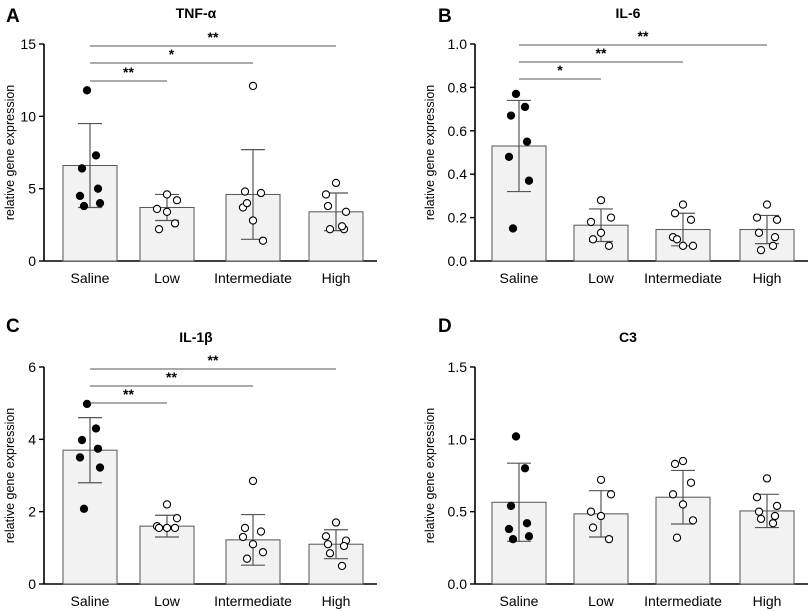 The image size is (809, 611). Describe the element at coordinates (628, 337) in the screenshot. I see `chart-title: C3` at that location.